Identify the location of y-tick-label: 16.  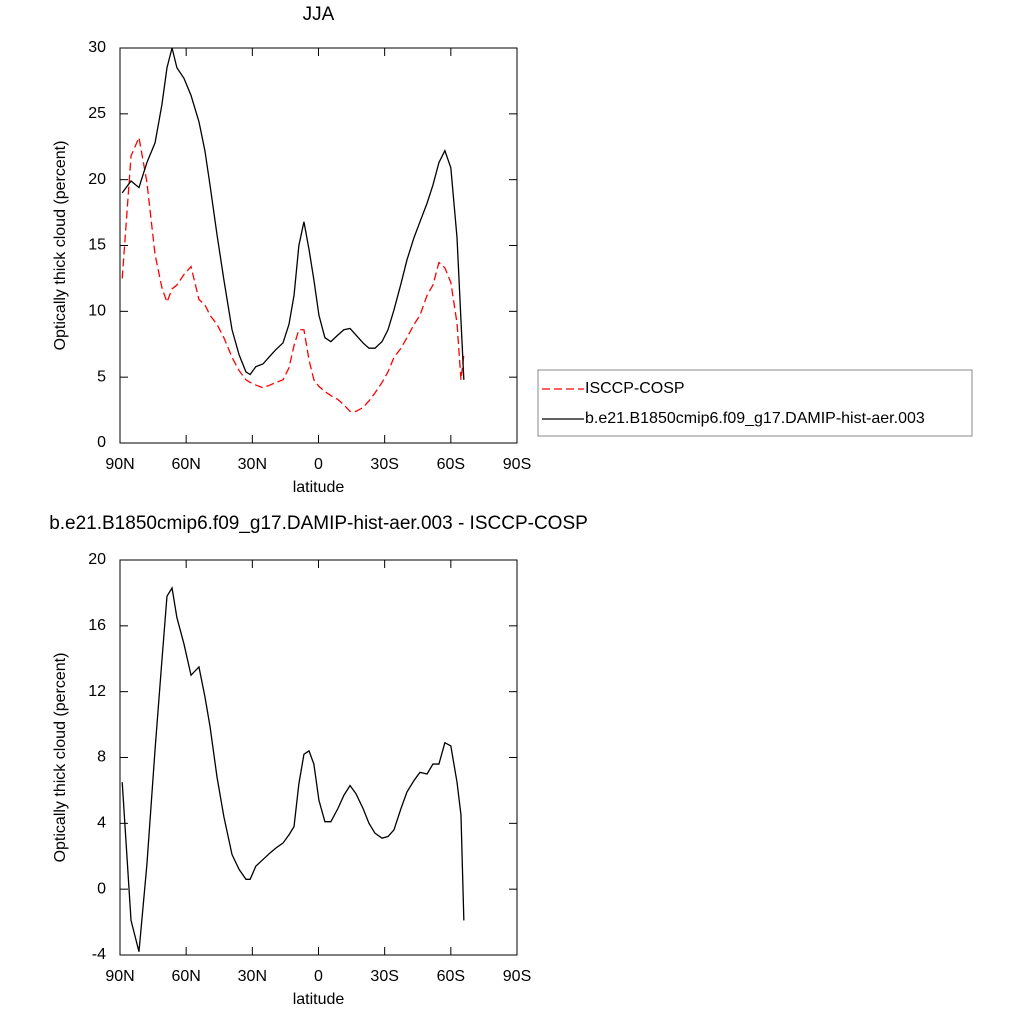
(97, 625).